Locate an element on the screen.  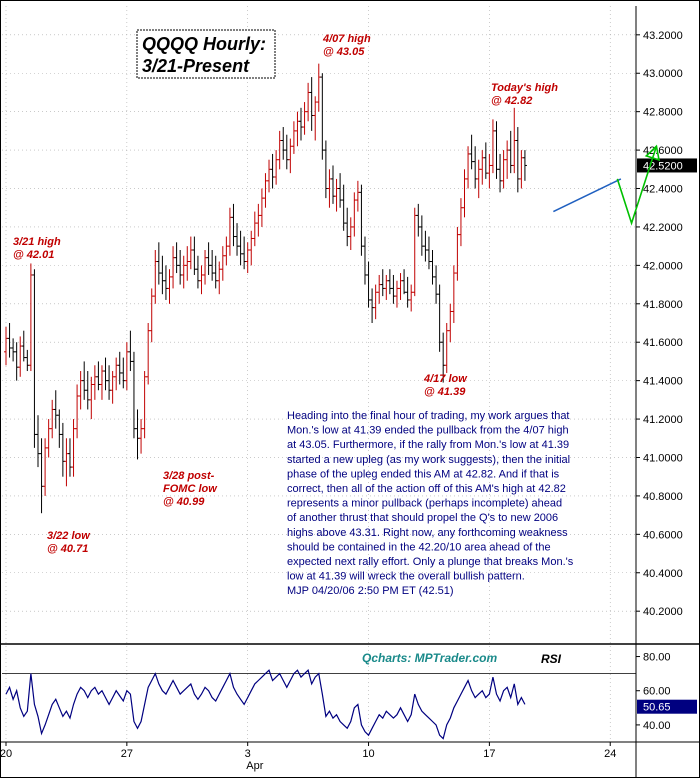
time-tick-label: 17 is located at coordinates (489, 754).